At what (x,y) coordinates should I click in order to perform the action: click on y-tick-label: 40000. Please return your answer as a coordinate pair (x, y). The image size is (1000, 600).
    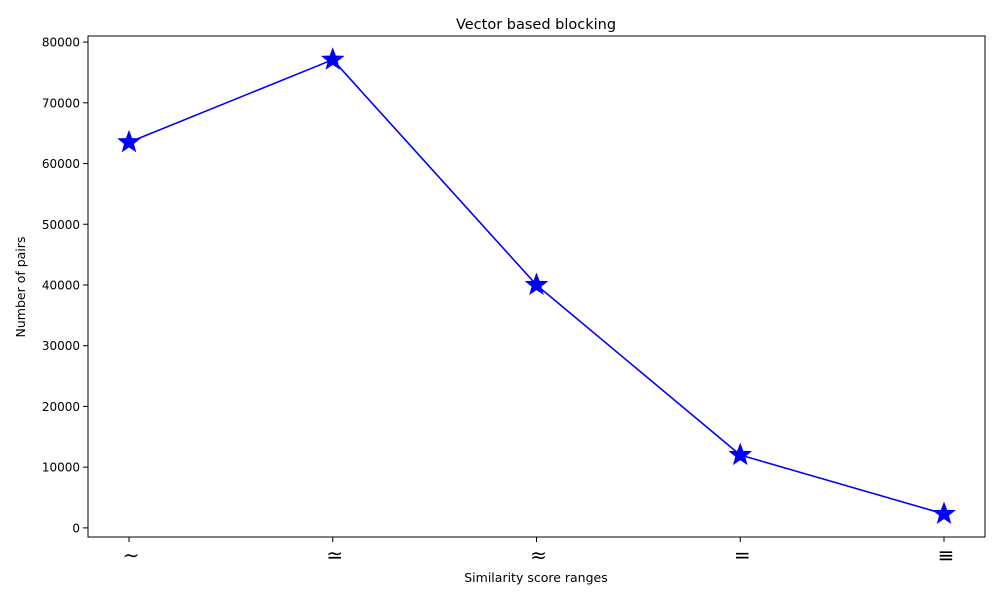
    Looking at the image, I should click on (61, 285).